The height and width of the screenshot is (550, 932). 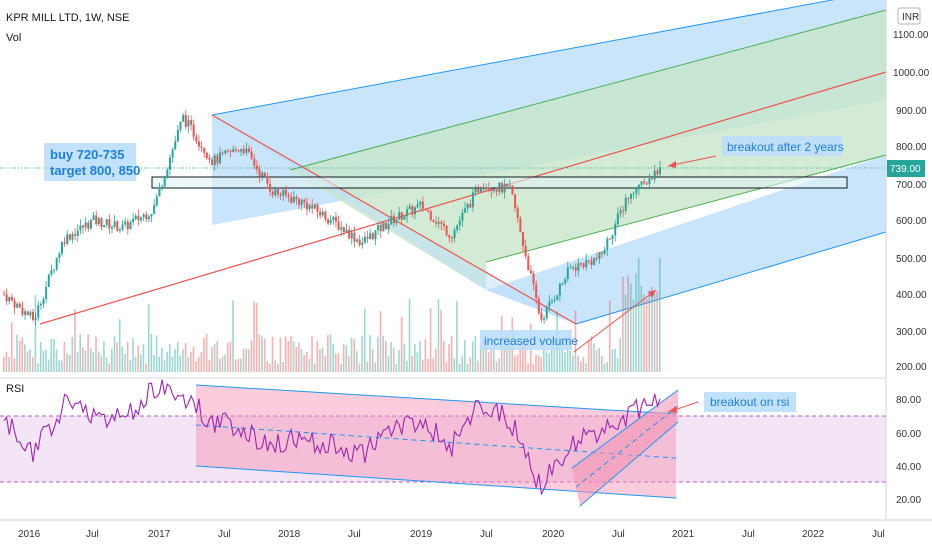 I want to click on time-tick: 2022, so click(x=813, y=534).